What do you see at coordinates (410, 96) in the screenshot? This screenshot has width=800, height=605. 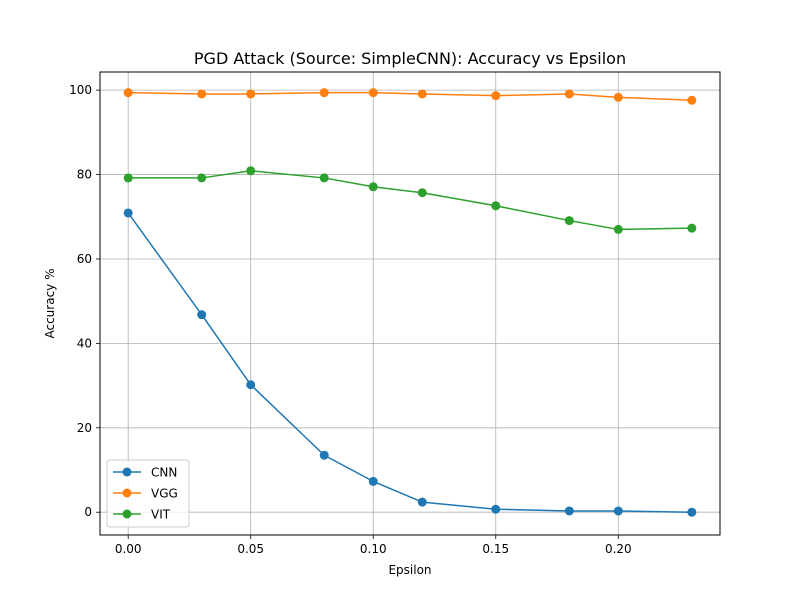 I see `series-line-vgg` at bounding box center [410, 96].